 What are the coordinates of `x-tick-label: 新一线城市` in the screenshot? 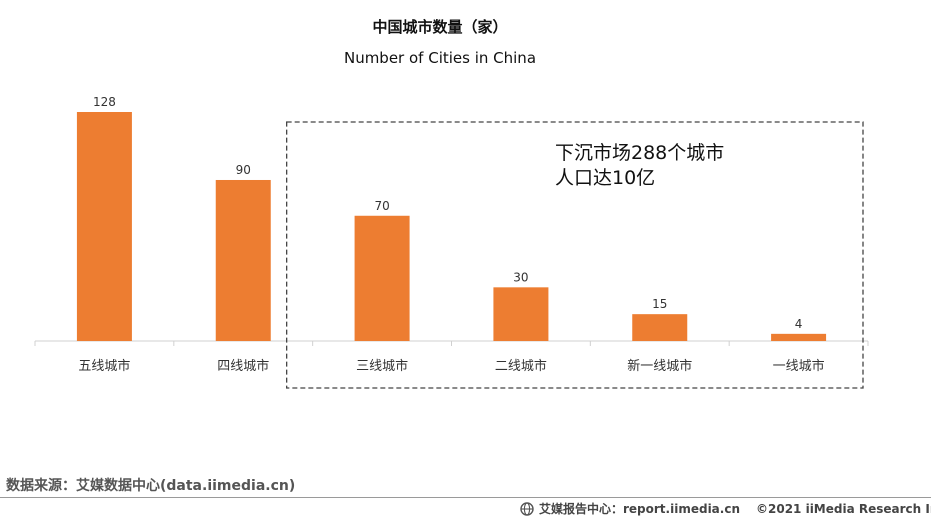 It's located at (659, 366).